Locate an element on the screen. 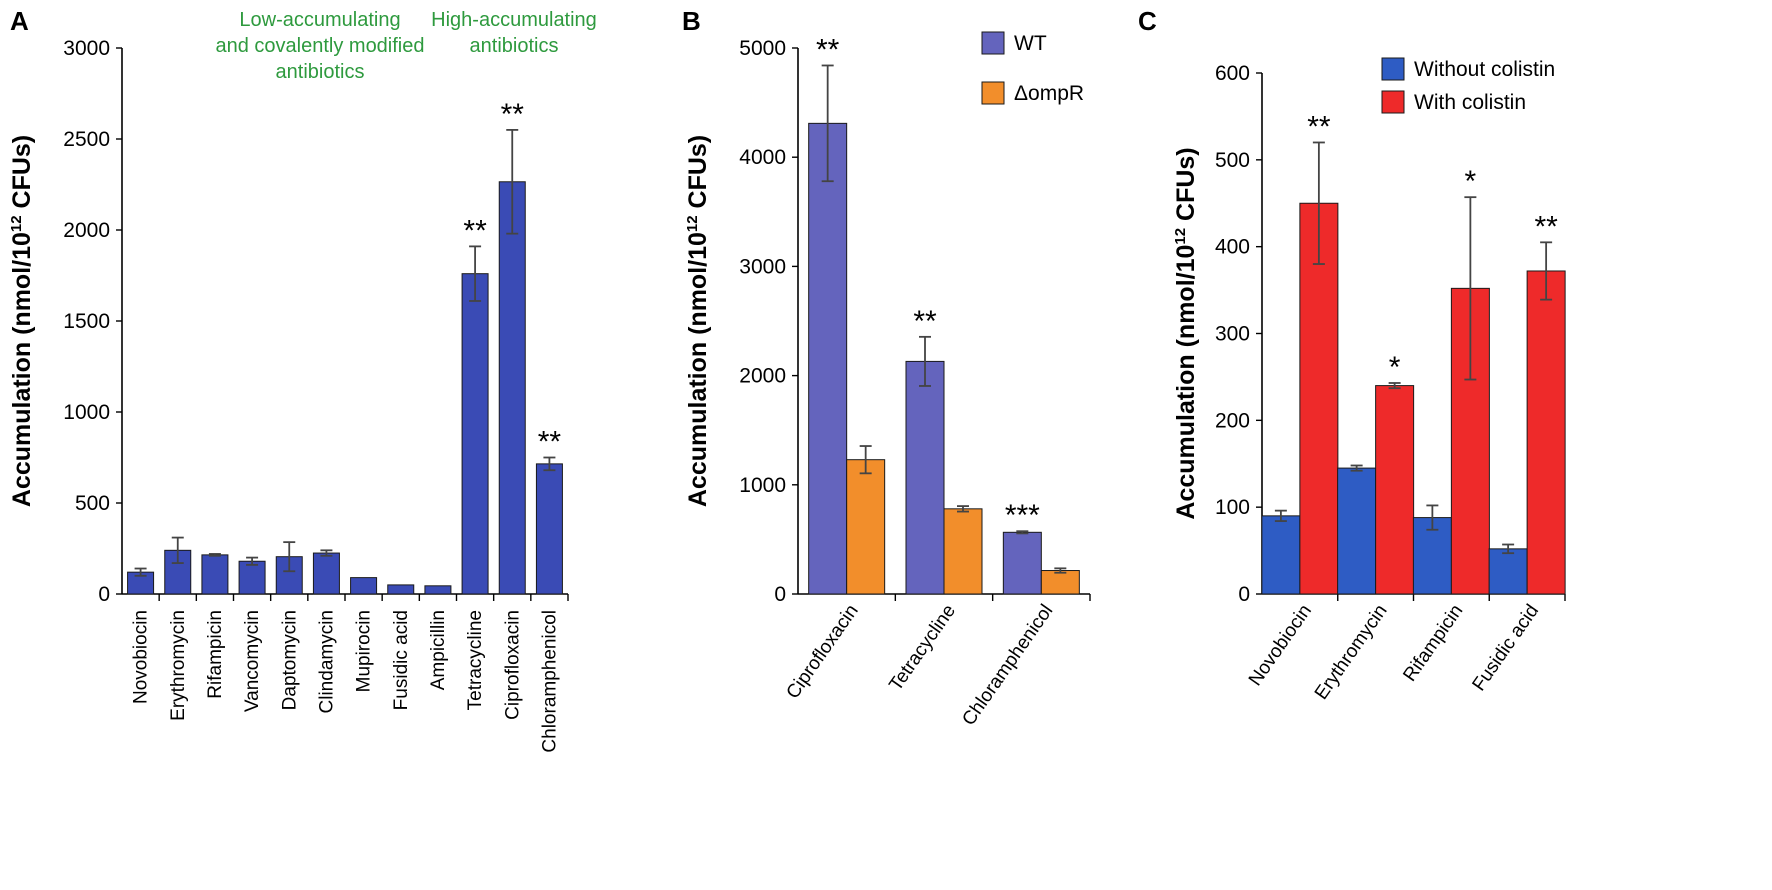  x-tick-label: Daptomycin is located at coordinates (289, 660).